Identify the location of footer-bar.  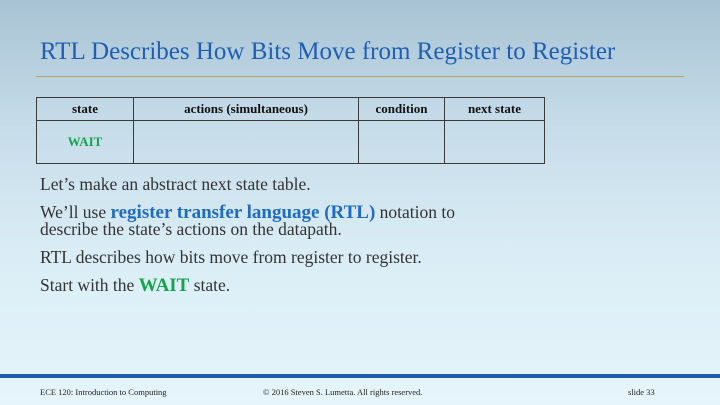
(360, 376).